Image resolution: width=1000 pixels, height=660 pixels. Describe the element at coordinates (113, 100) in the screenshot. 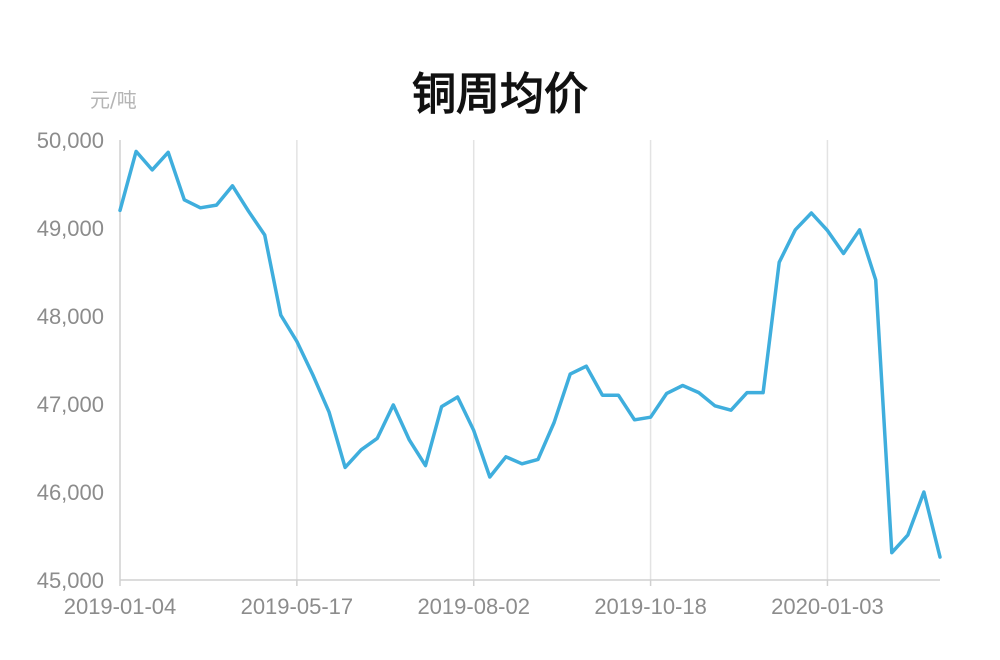

I see `y-axis-unit-label: 元/吨` at that location.